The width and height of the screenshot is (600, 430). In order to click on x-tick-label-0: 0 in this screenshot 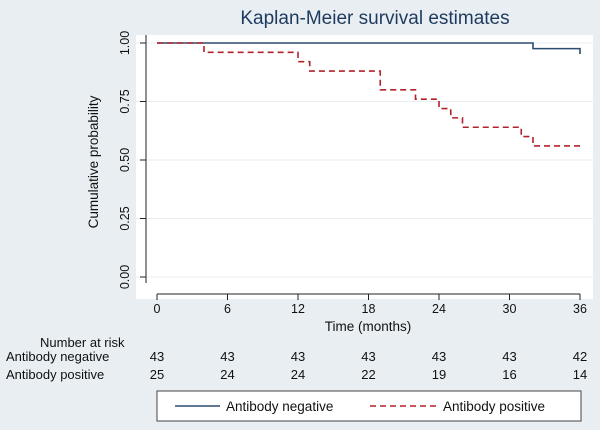, I will do `click(157, 309)`.